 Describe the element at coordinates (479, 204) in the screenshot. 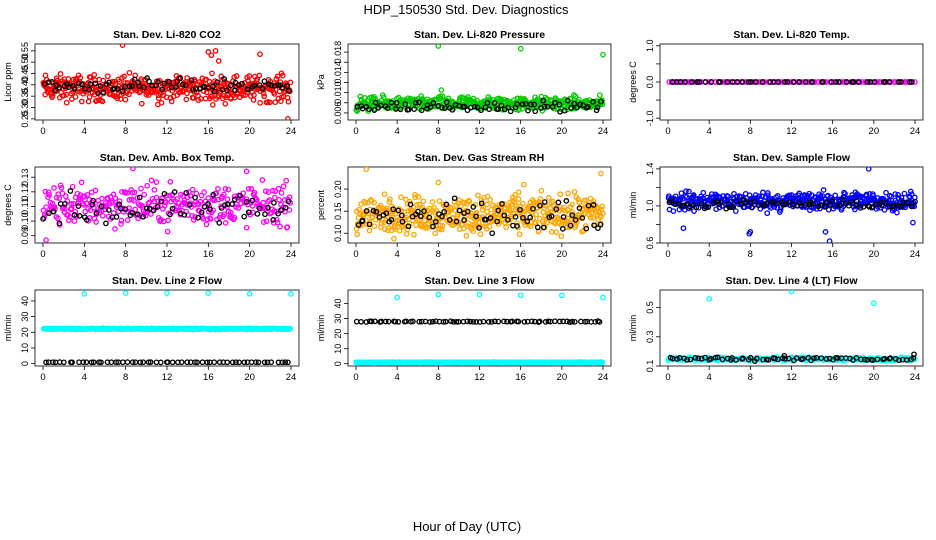

I see `data-points` at that location.